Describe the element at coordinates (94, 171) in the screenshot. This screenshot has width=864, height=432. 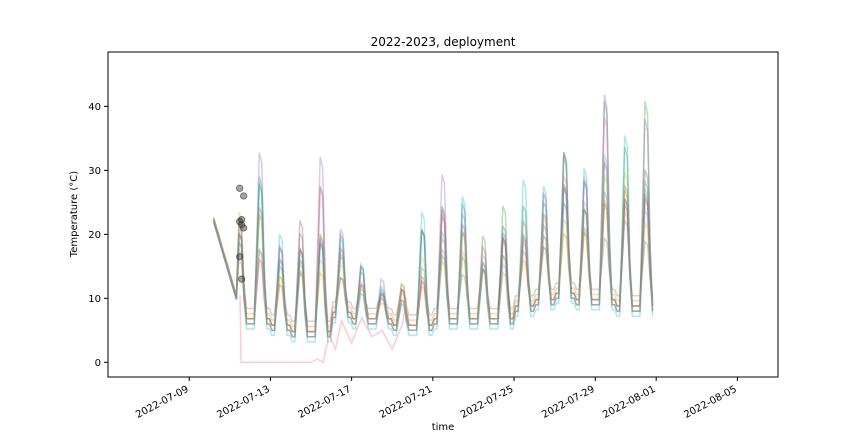
I see `y-tick-label: 30` at that location.